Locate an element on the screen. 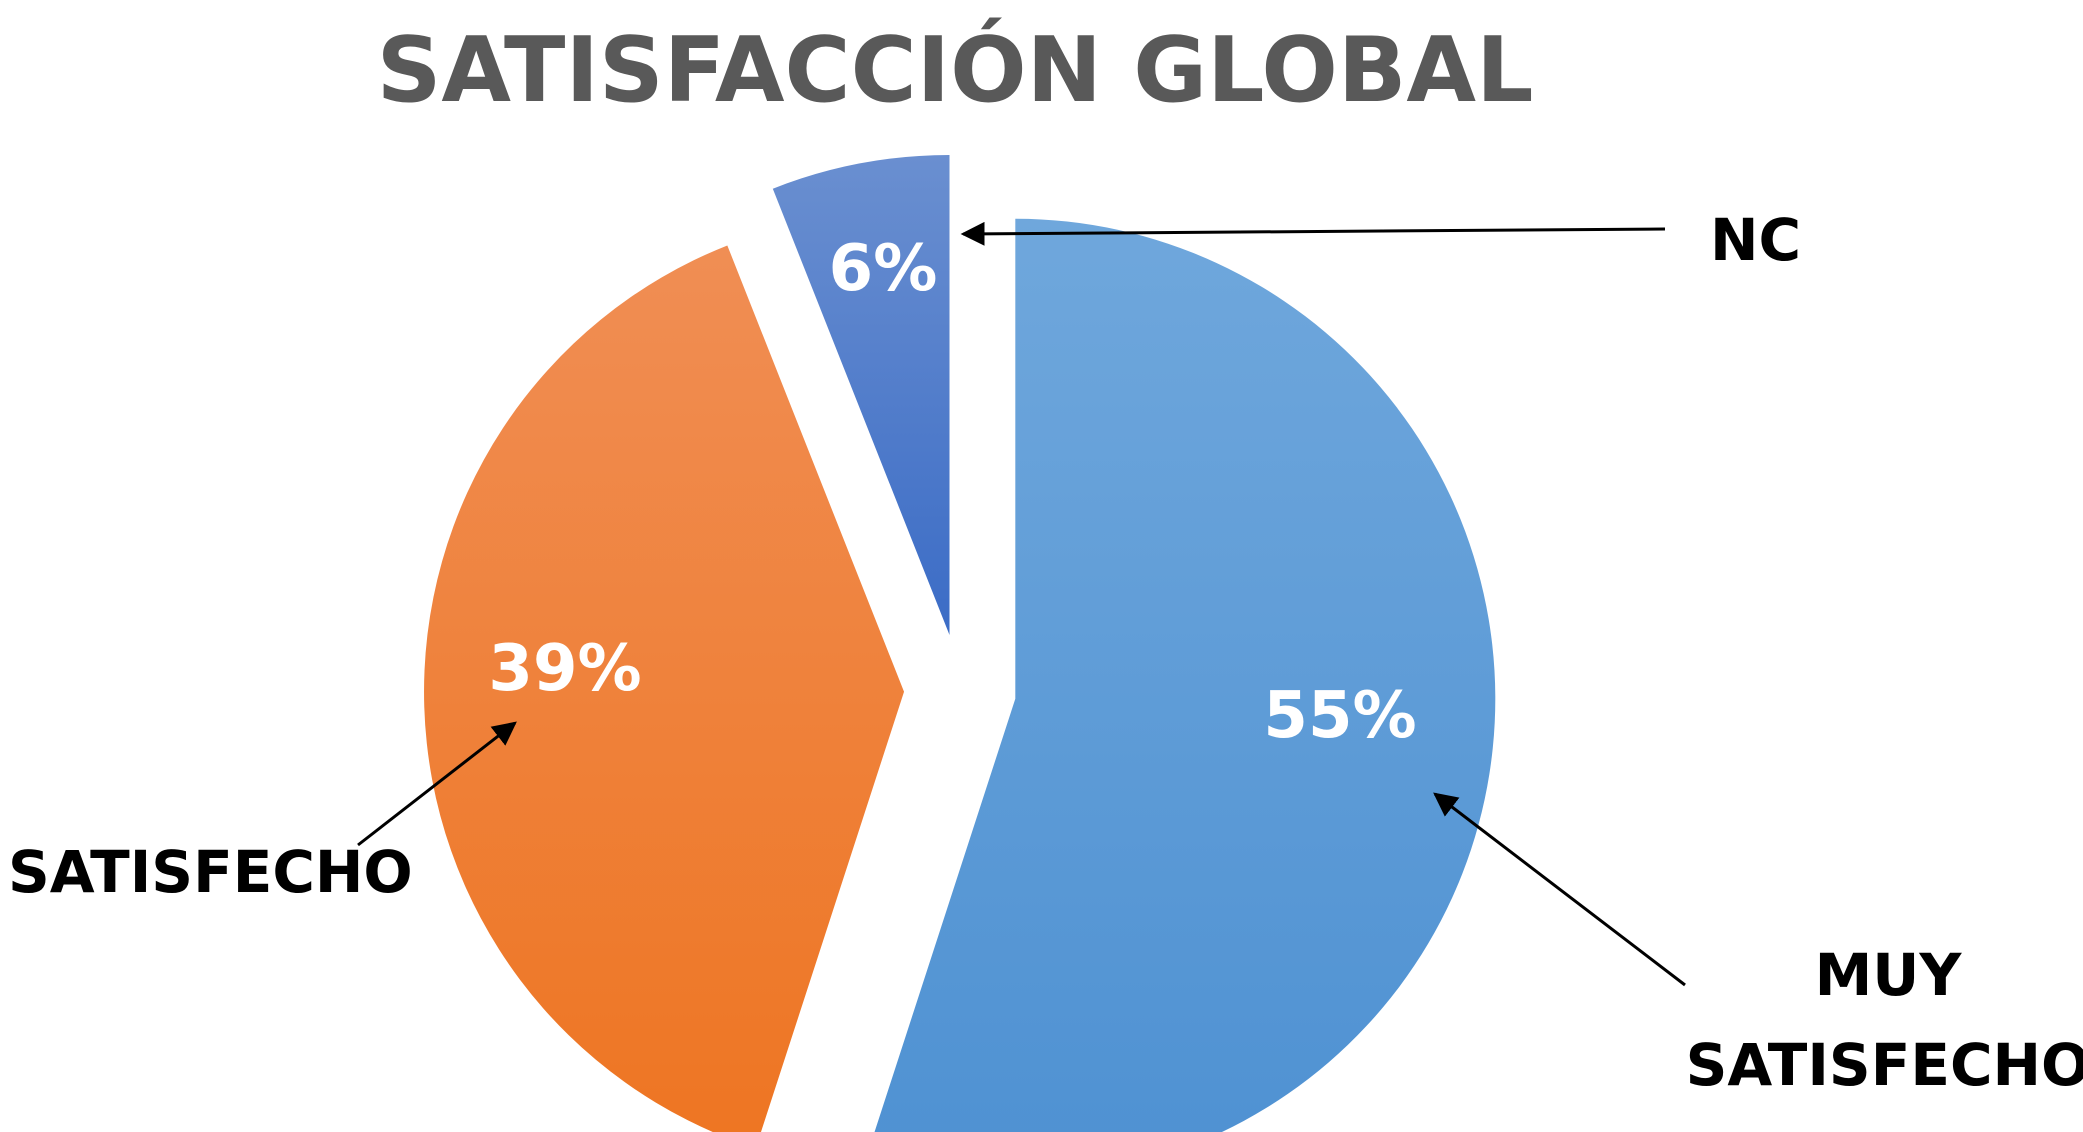 The height and width of the screenshot is (1132, 2083). category-label-muy-satisfecho-line2: SATISFECHO is located at coordinates (1884, 1065).